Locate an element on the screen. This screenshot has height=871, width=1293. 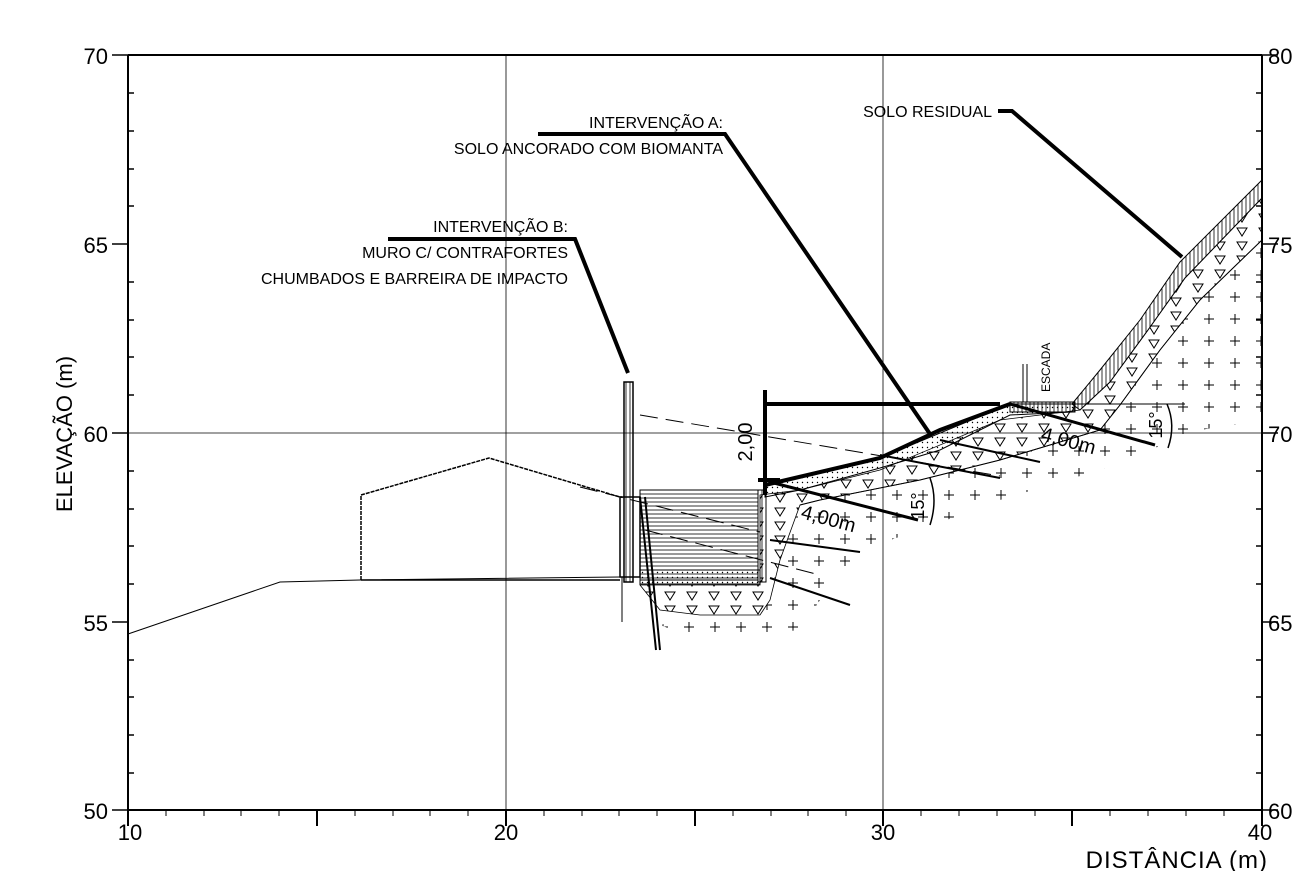
intervention-b-title: INTERVENÇÃO B: is located at coordinates (500, 226).